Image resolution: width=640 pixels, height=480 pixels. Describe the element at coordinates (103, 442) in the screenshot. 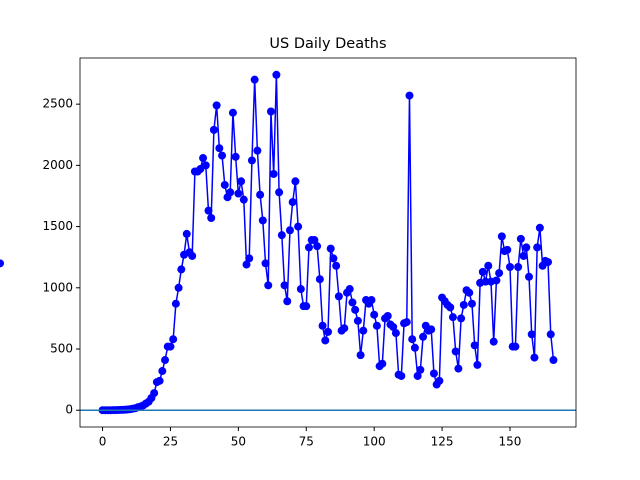

I see `x-tick-label: 0` at that location.